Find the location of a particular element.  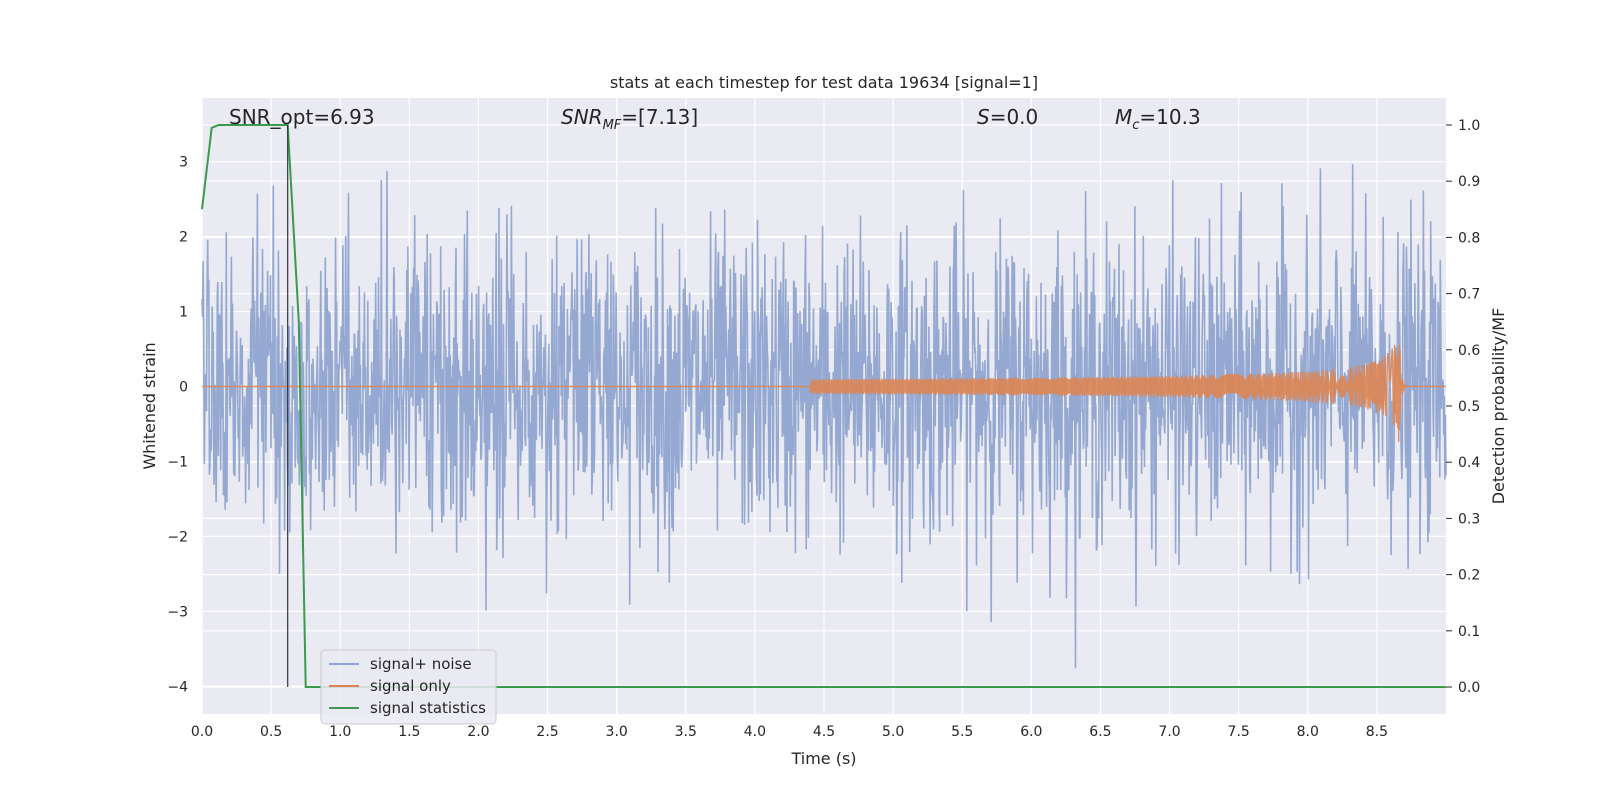

x-tick-label: 5.5 is located at coordinates (962, 732).